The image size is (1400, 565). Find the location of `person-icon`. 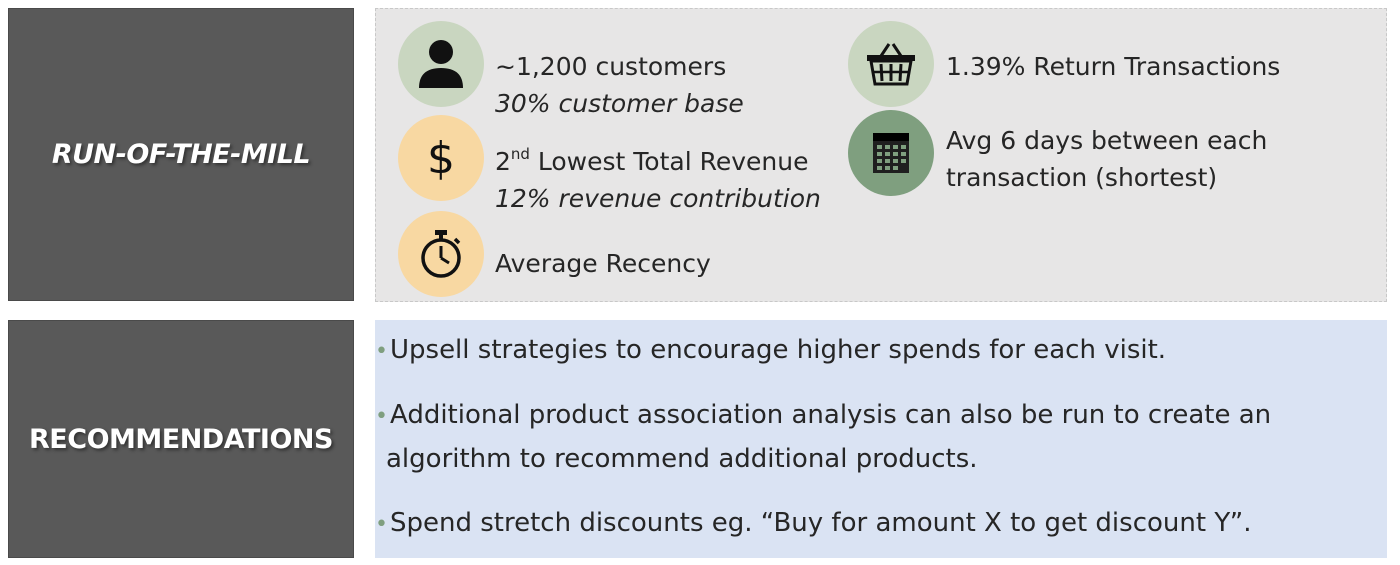

person-icon is located at coordinates (441, 64).